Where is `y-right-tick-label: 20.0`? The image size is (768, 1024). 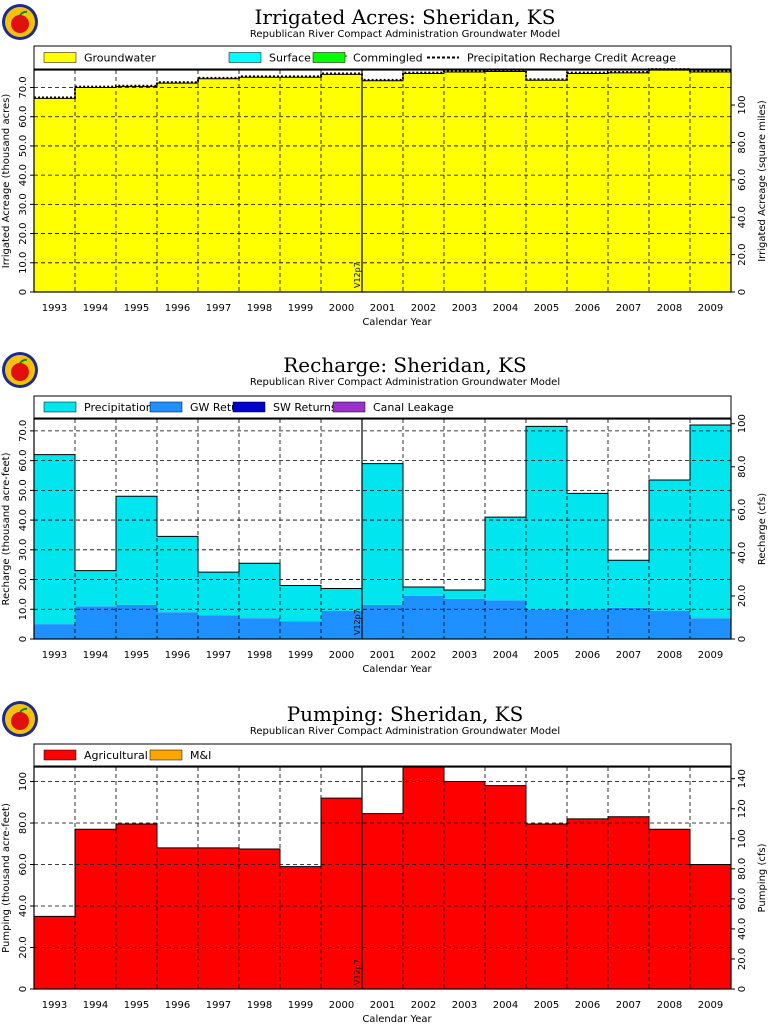
y-right-tick-label: 20.0 is located at coordinates (742, 959).